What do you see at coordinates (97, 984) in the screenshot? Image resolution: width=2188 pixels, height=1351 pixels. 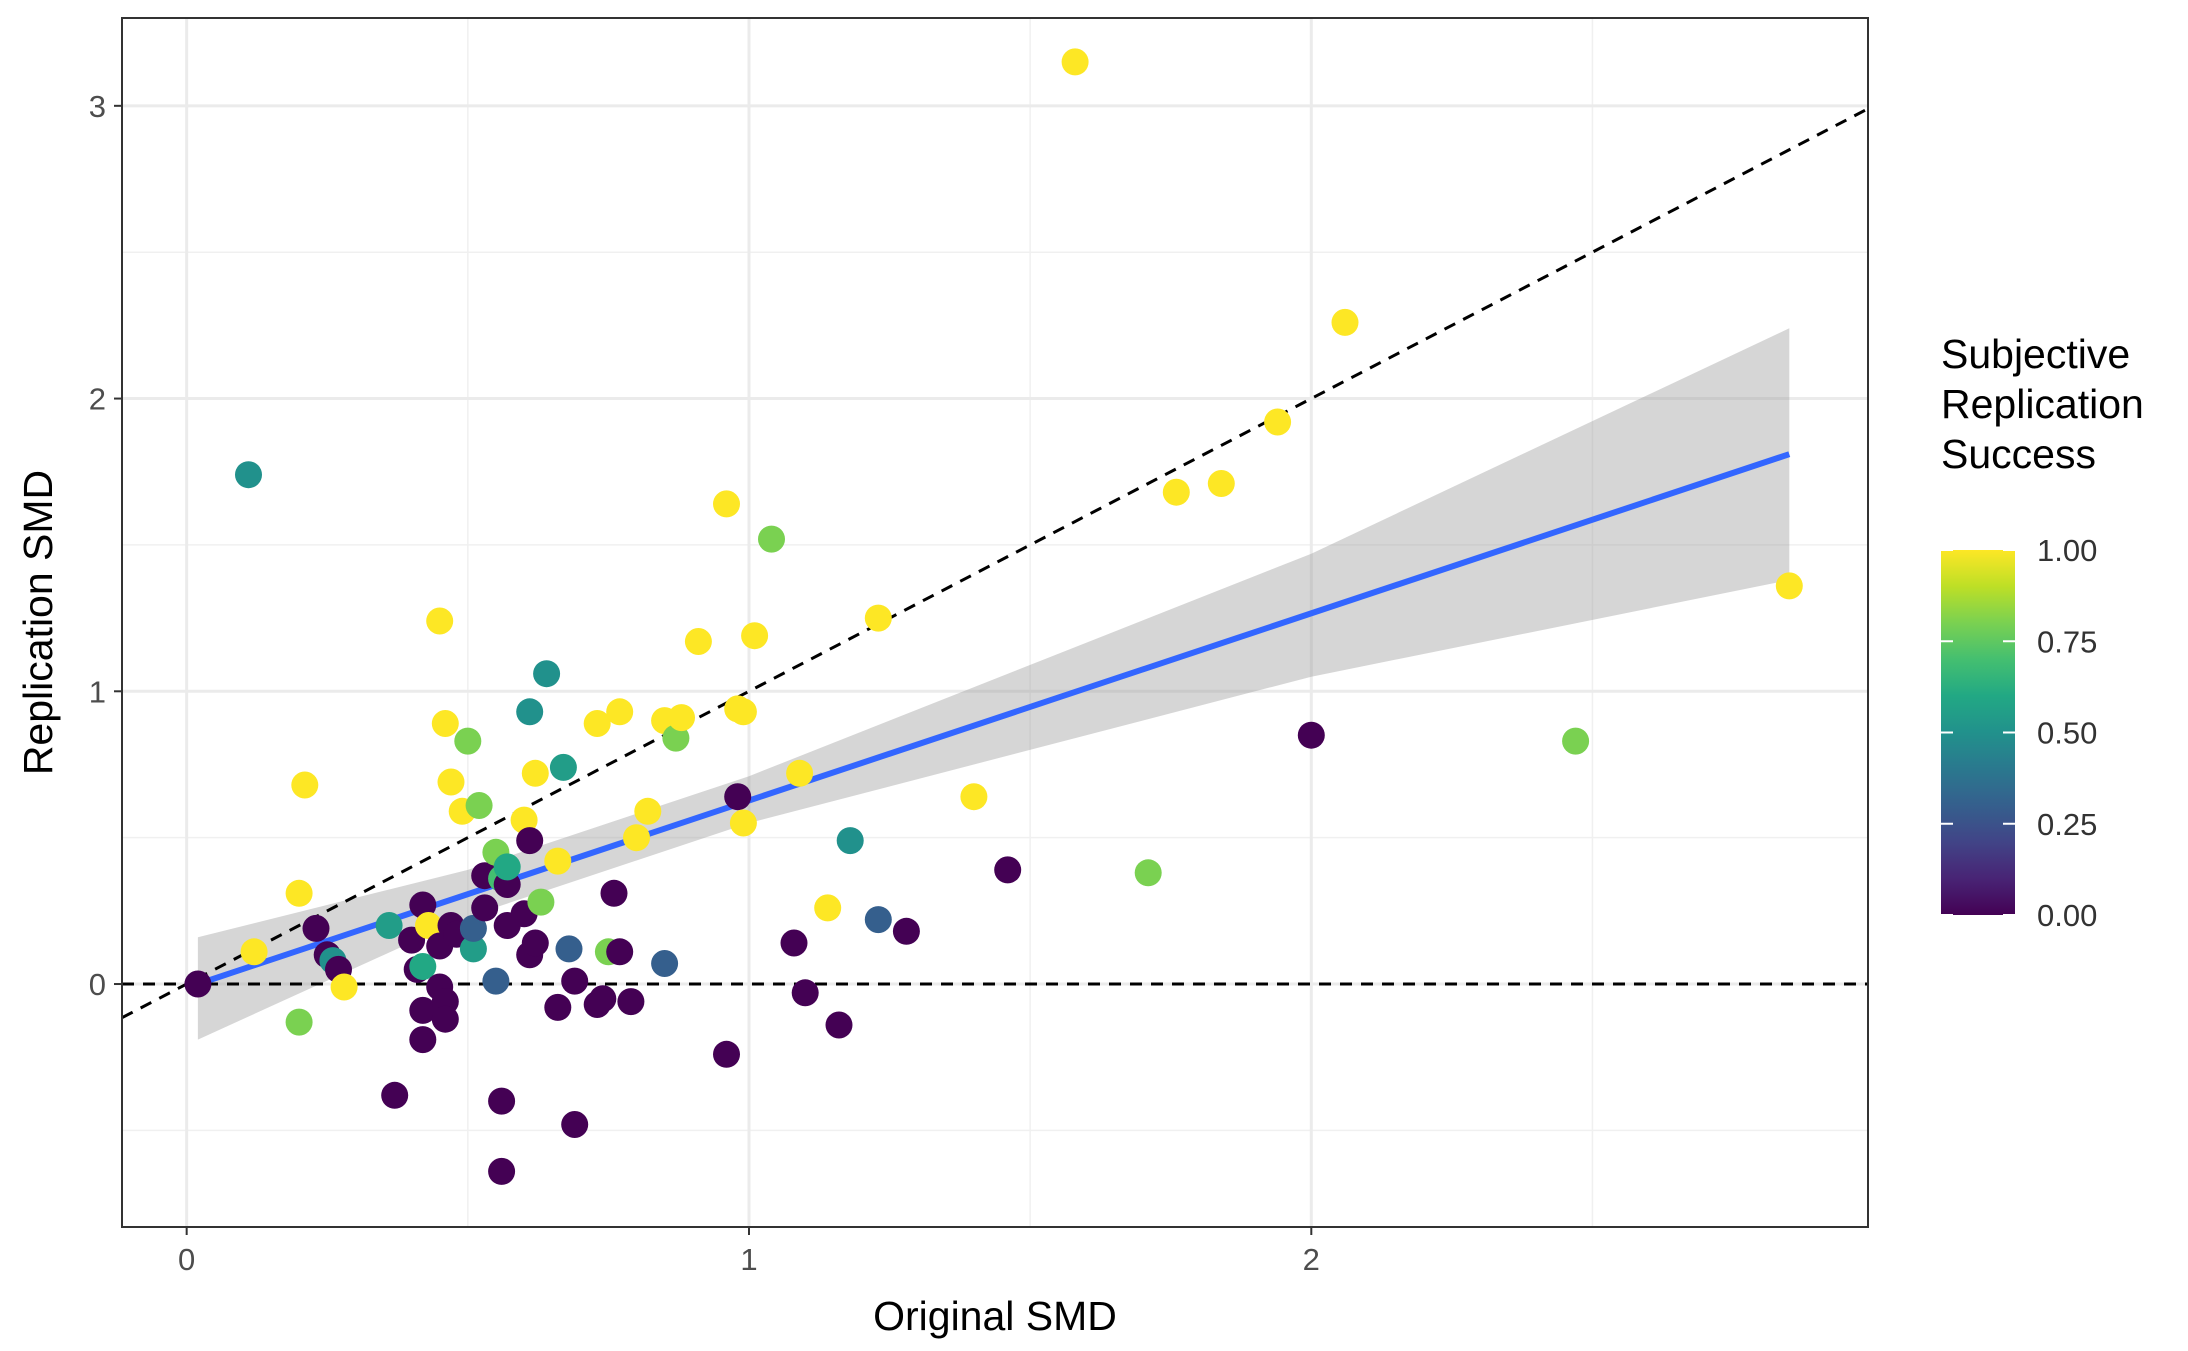 I see `y-tick-label: 0` at bounding box center [97, 984].